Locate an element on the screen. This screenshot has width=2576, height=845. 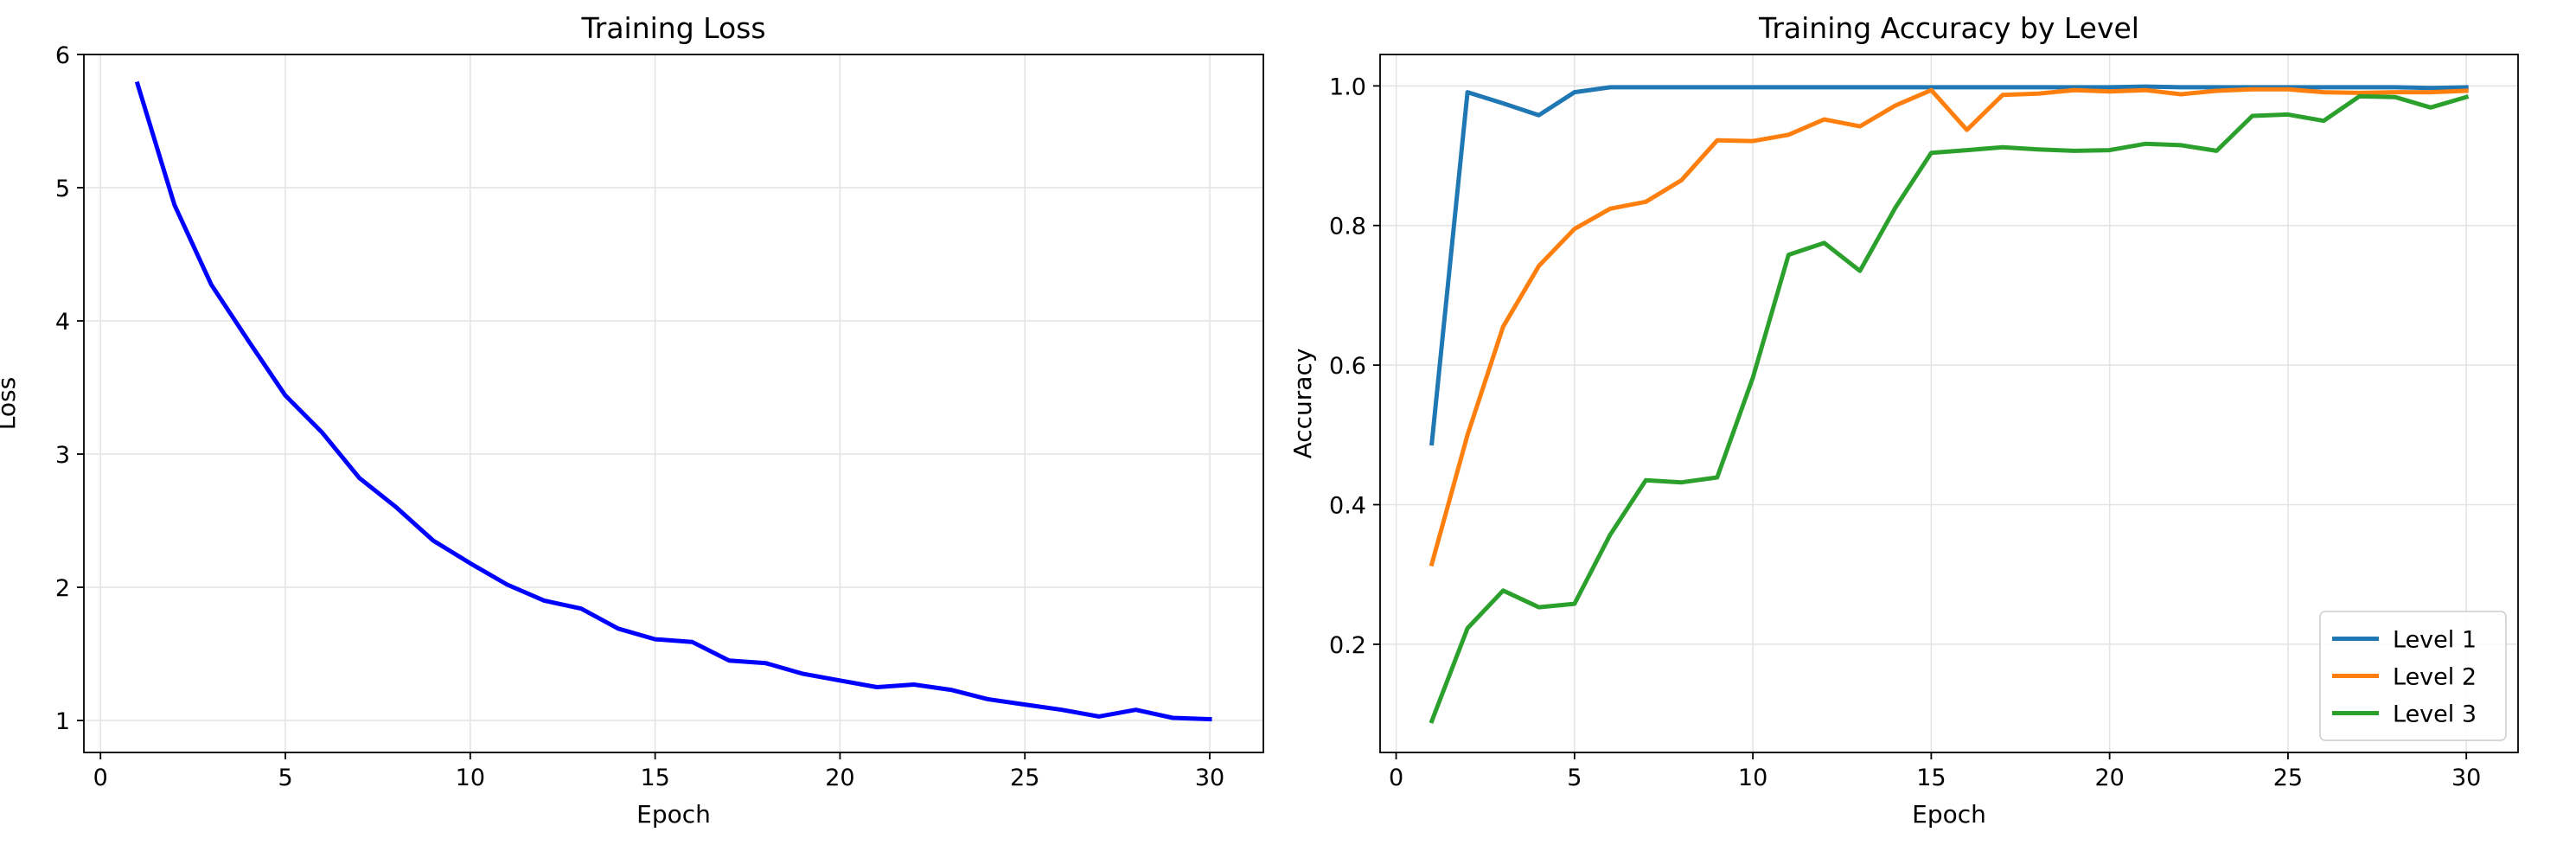
y-tick-label: 5 is located at coordinates (63, 189).